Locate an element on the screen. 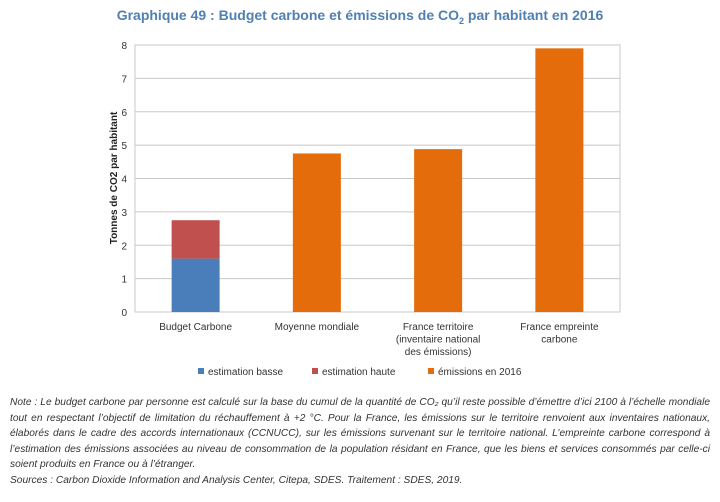  y-tick-label: 4 is located at coordinates (124, 180).